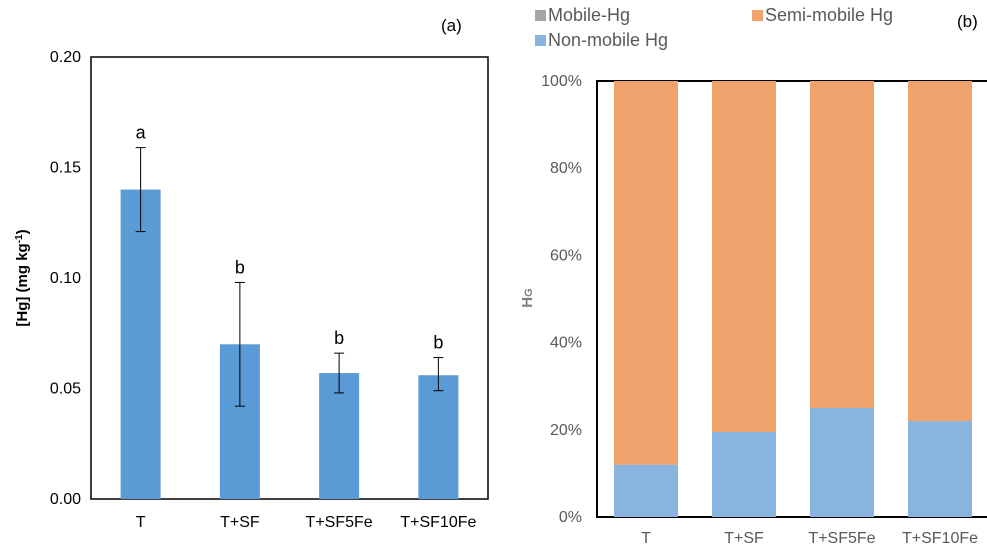 This screenshot has height=546, width=987. What do you see at coordinates (561, 81) in the screenshot?
I see `y-tick-label: 100%` at bounding box center [561, 81].